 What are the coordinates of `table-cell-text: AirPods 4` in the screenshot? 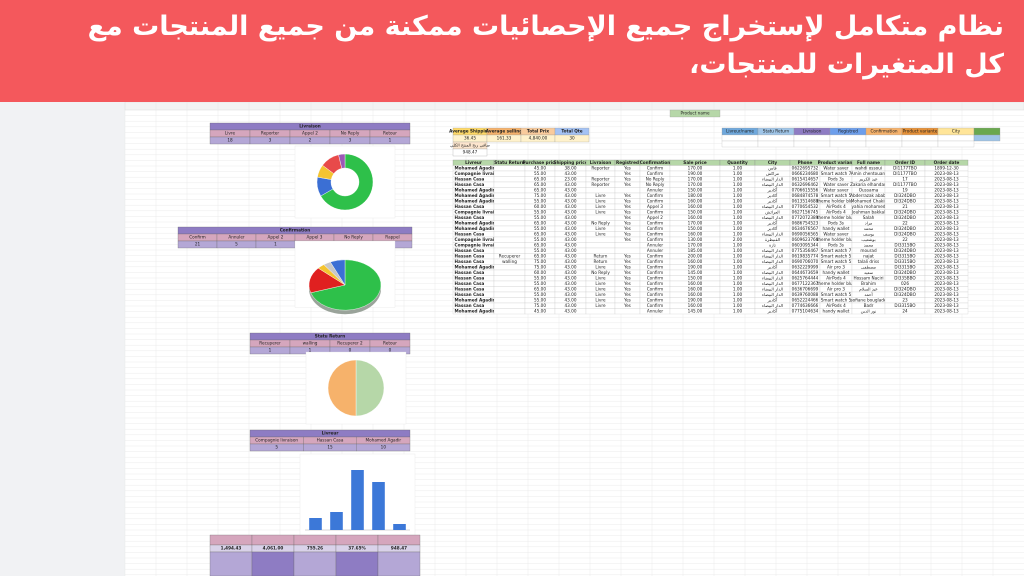 It's located at (836, 206).